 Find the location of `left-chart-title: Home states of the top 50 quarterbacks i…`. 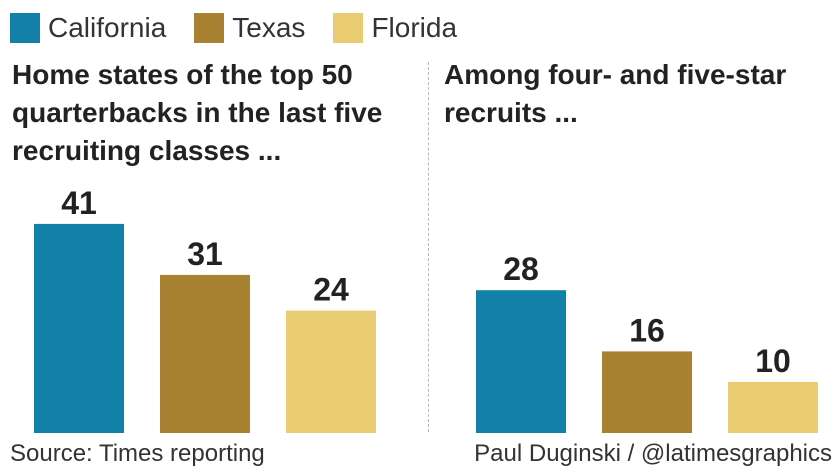

left-chart-title: Home states of the top 50 quarterbacks i… is located at coordinates (197, 112).